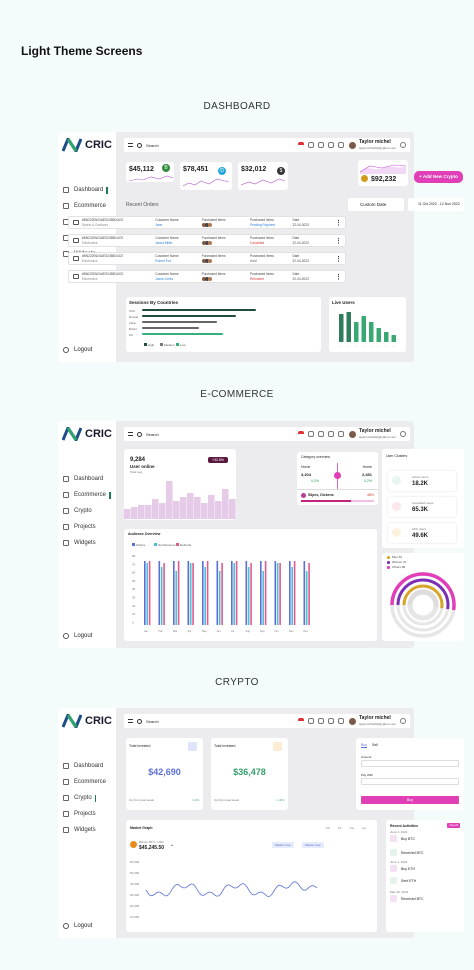  I want to click on pay-with-input, so click(410, 781).